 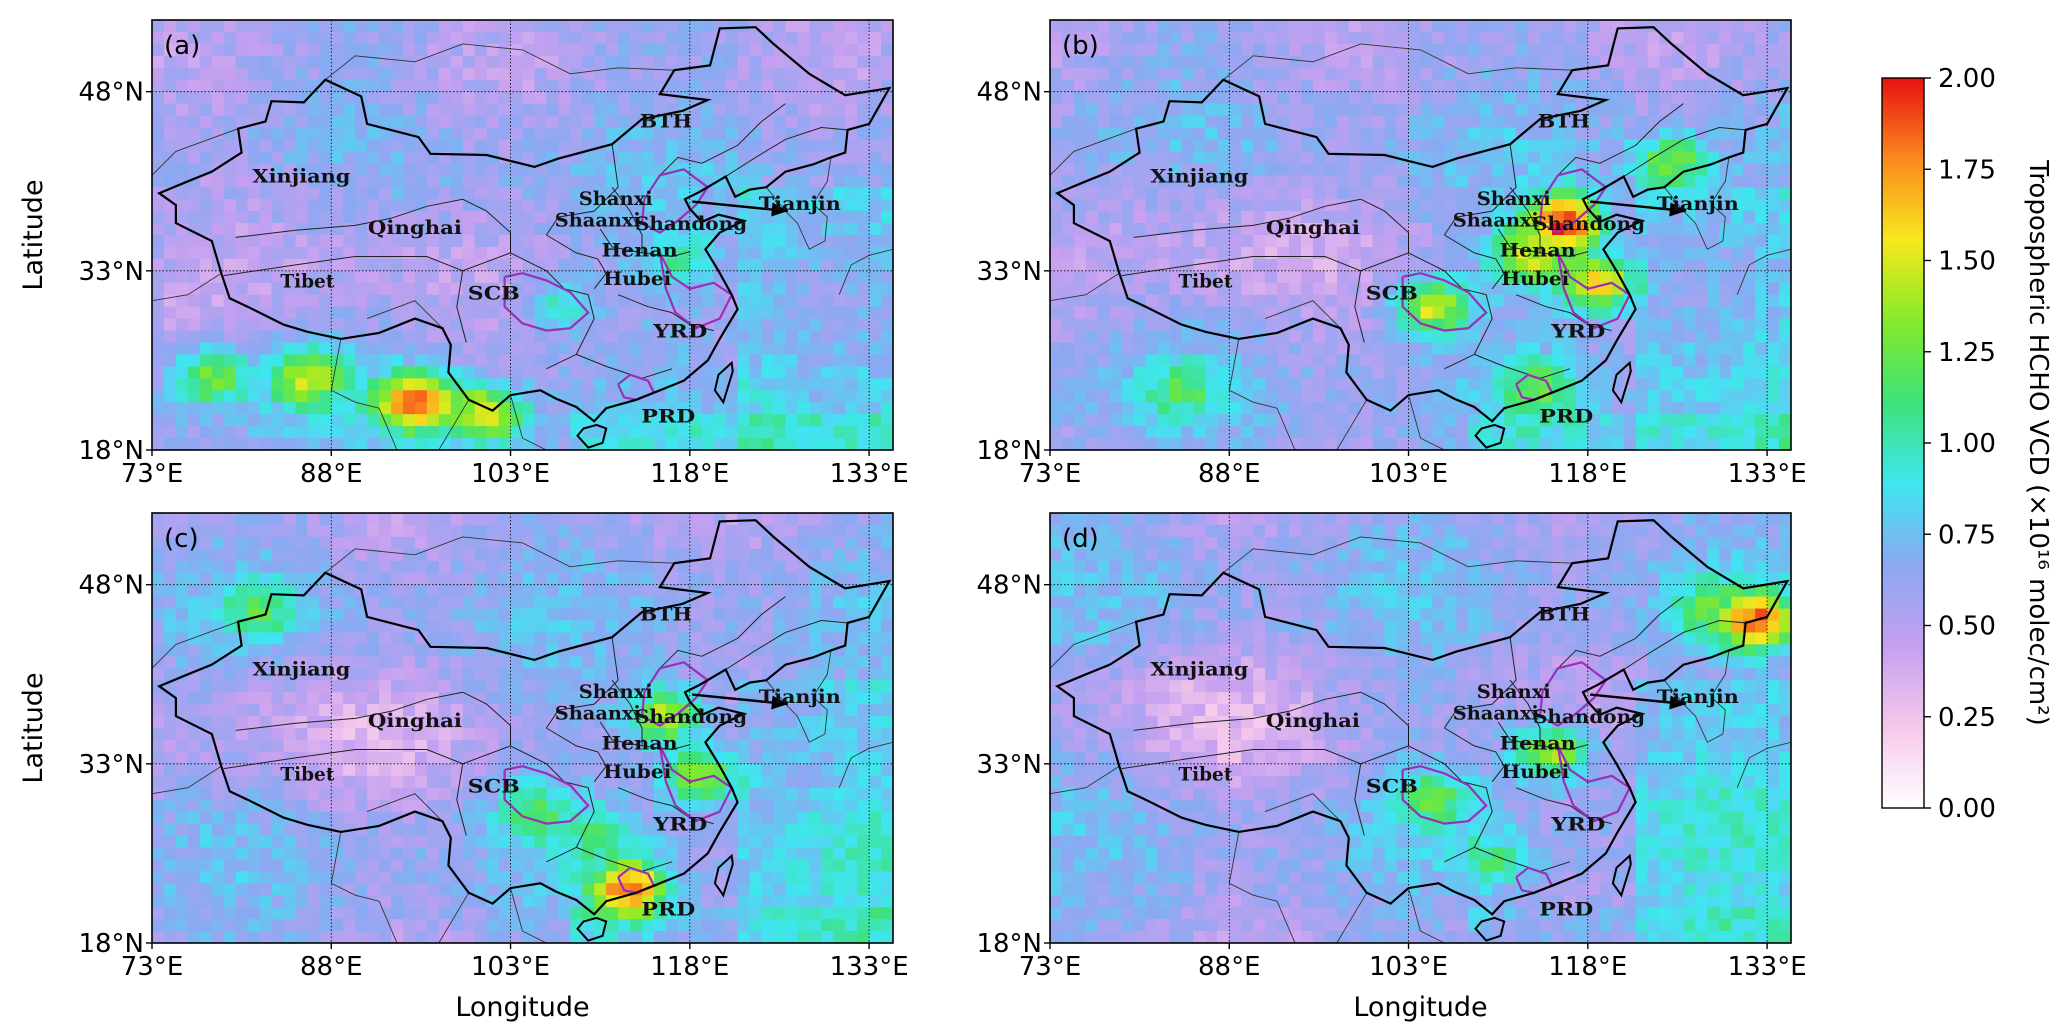 I want to click on hcho-field, so click(x=1420, y=728).